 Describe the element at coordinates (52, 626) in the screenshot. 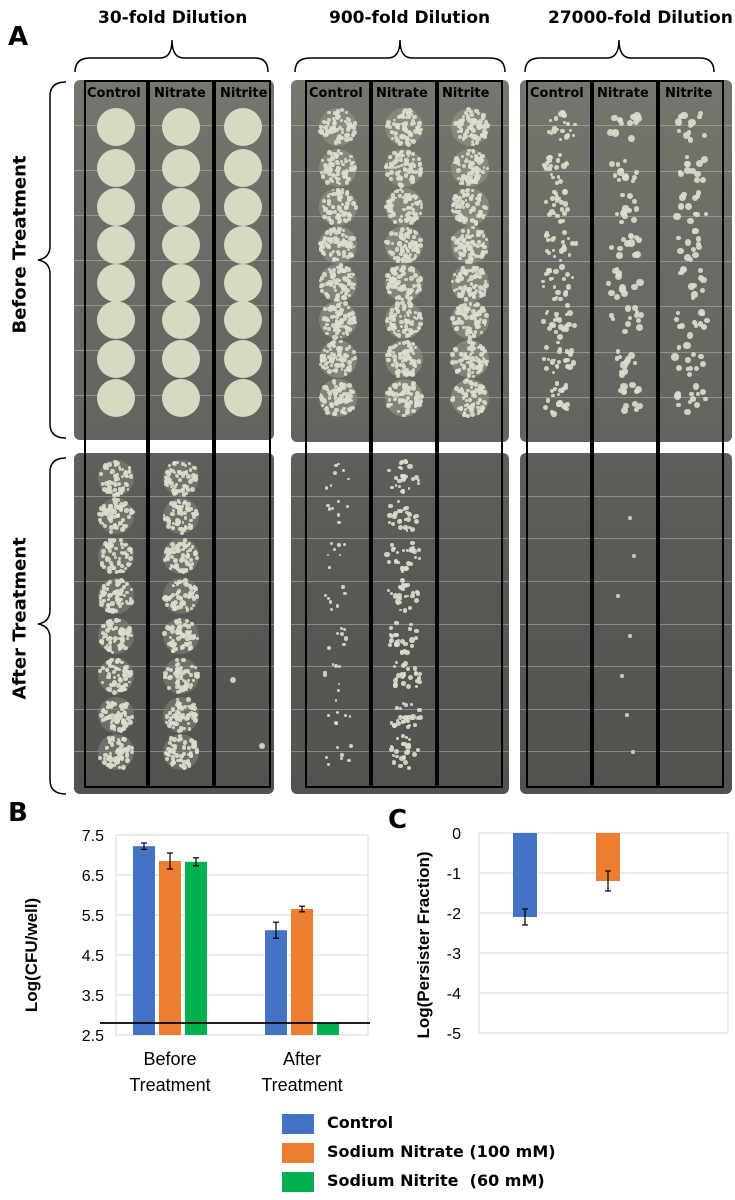

I see `brace-after` at that location.